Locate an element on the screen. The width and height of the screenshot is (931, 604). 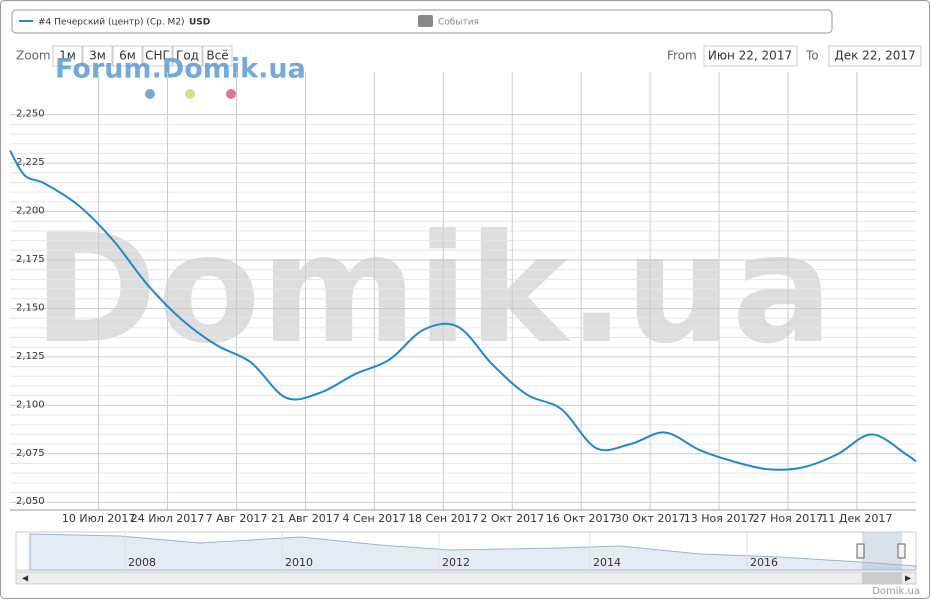
x-tick-label: 10 Июл 2017 is located at coordinates (99, 518).